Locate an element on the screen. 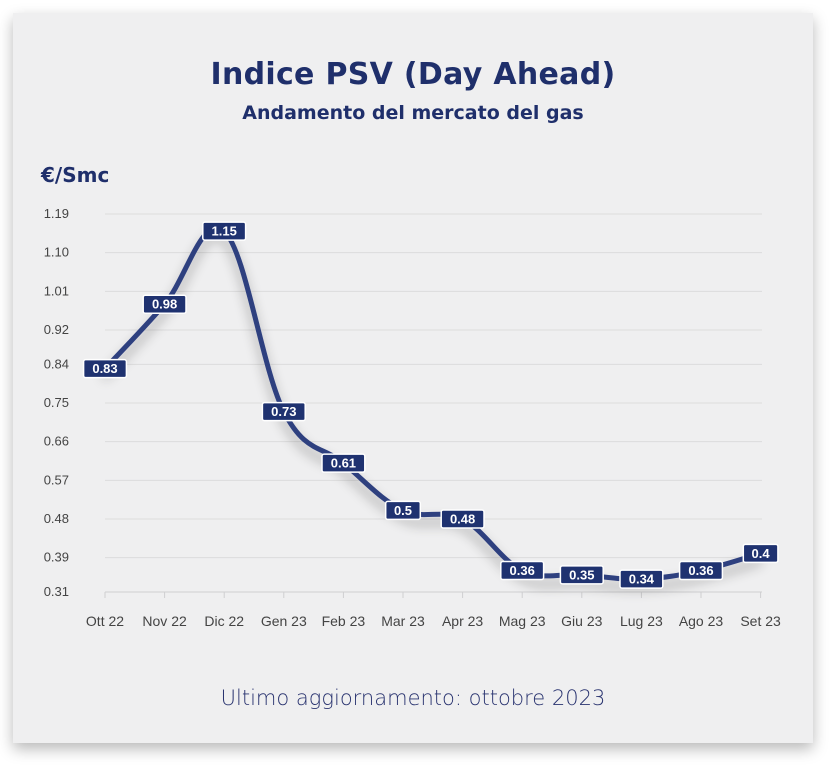  data-label-text: 0.48 is located at coordinates (462, 518).